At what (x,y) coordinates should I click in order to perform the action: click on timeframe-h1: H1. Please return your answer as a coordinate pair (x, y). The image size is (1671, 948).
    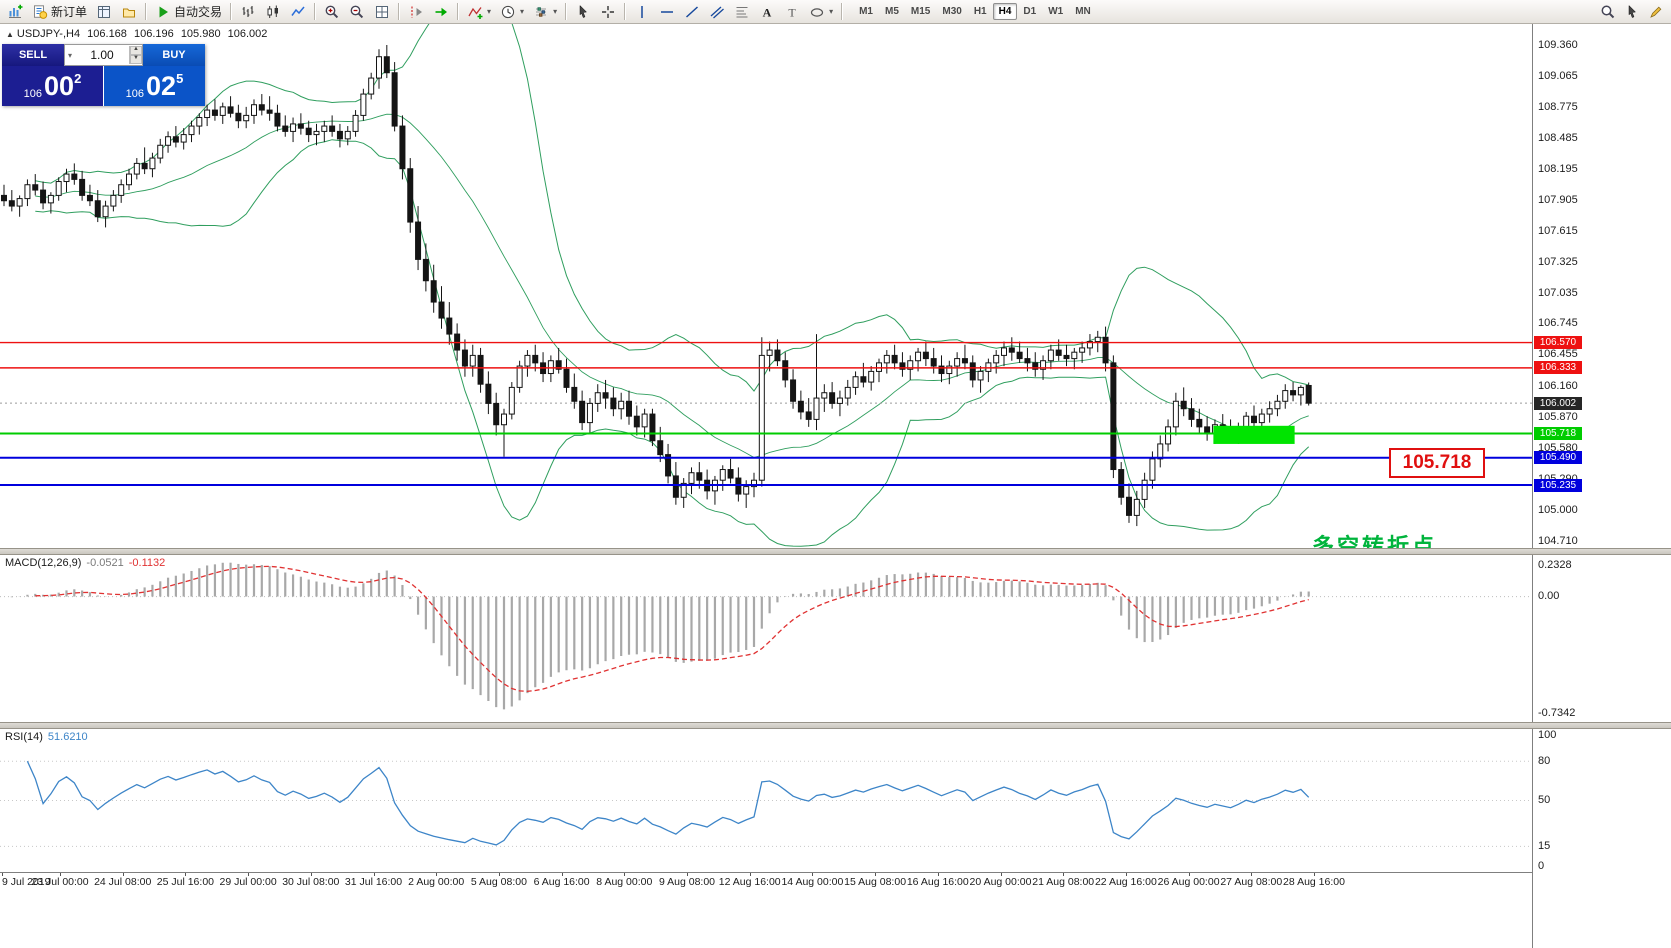
    Looking at the image, I should click on (980, 11).